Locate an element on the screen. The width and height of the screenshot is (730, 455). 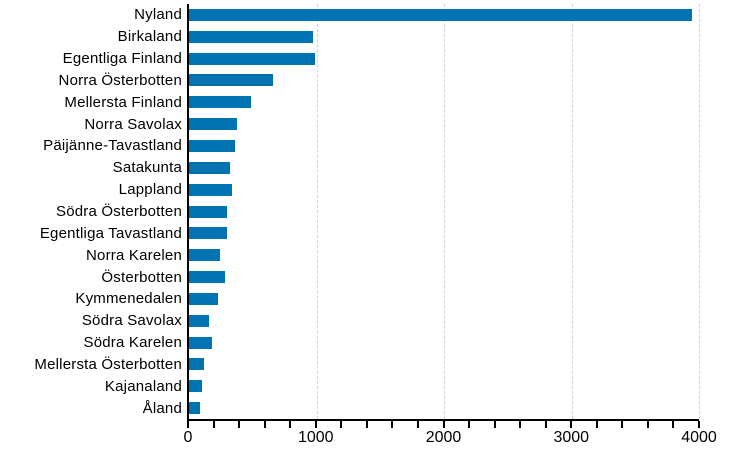
x-axis-line is located at coordinates (443, 420).